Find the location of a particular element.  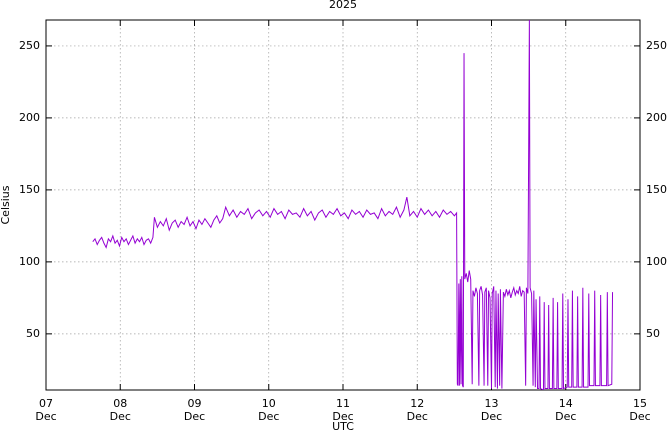

y-tick-label: 50 is located at coordinates (33, 333).